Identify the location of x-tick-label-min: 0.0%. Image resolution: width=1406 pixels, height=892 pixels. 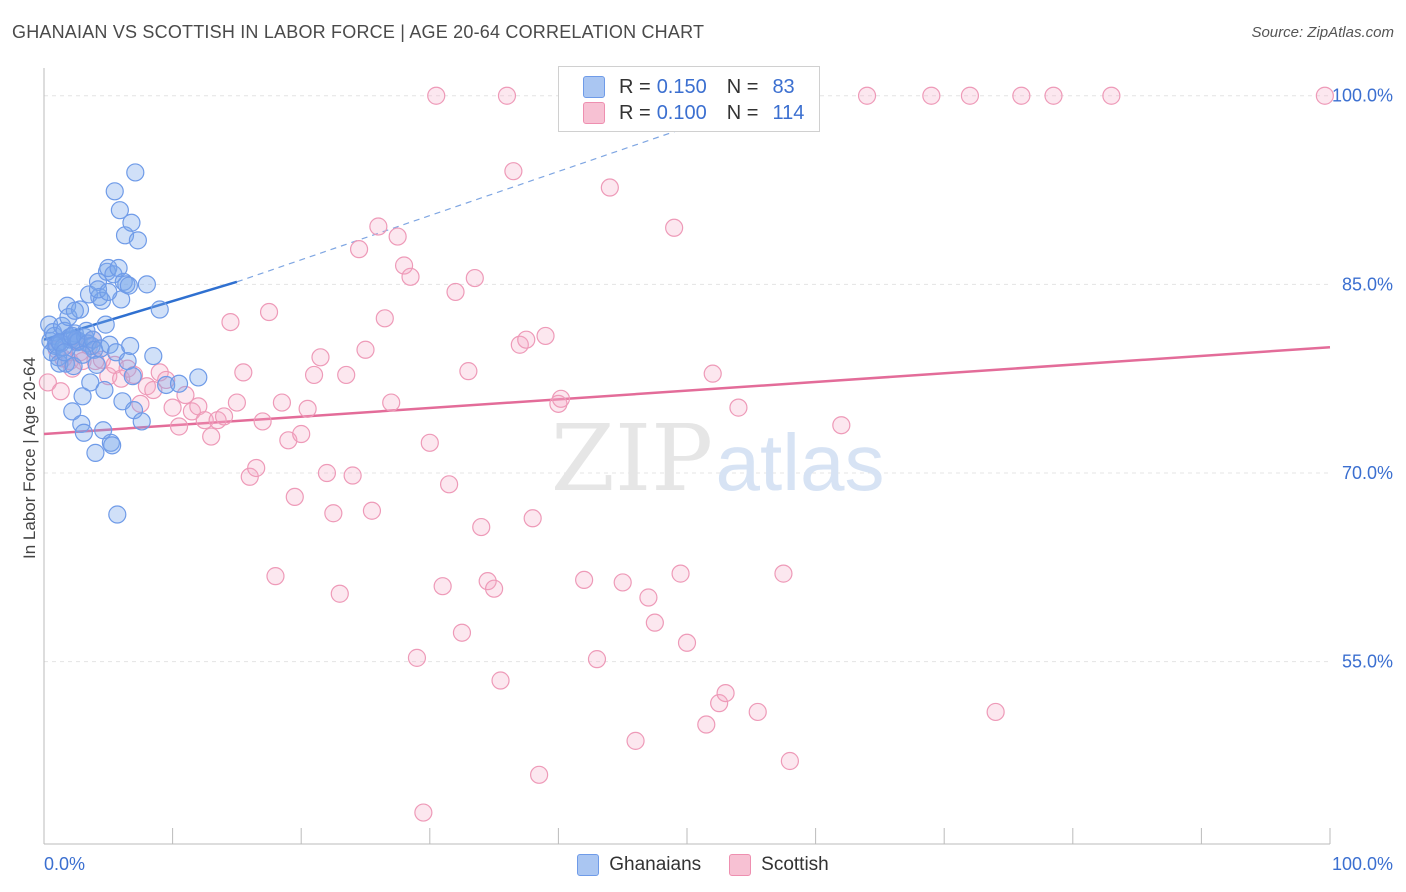
(64, 864).